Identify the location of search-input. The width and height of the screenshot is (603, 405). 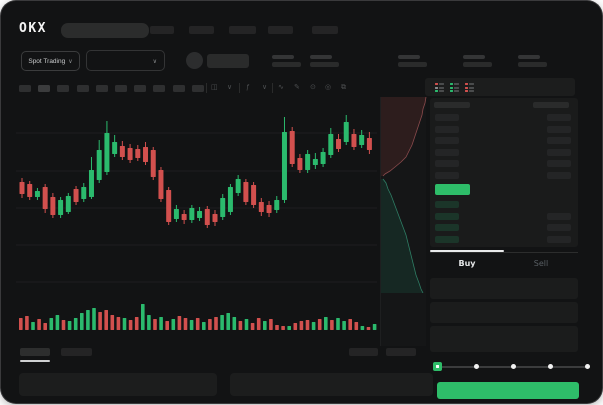
(105, 30).